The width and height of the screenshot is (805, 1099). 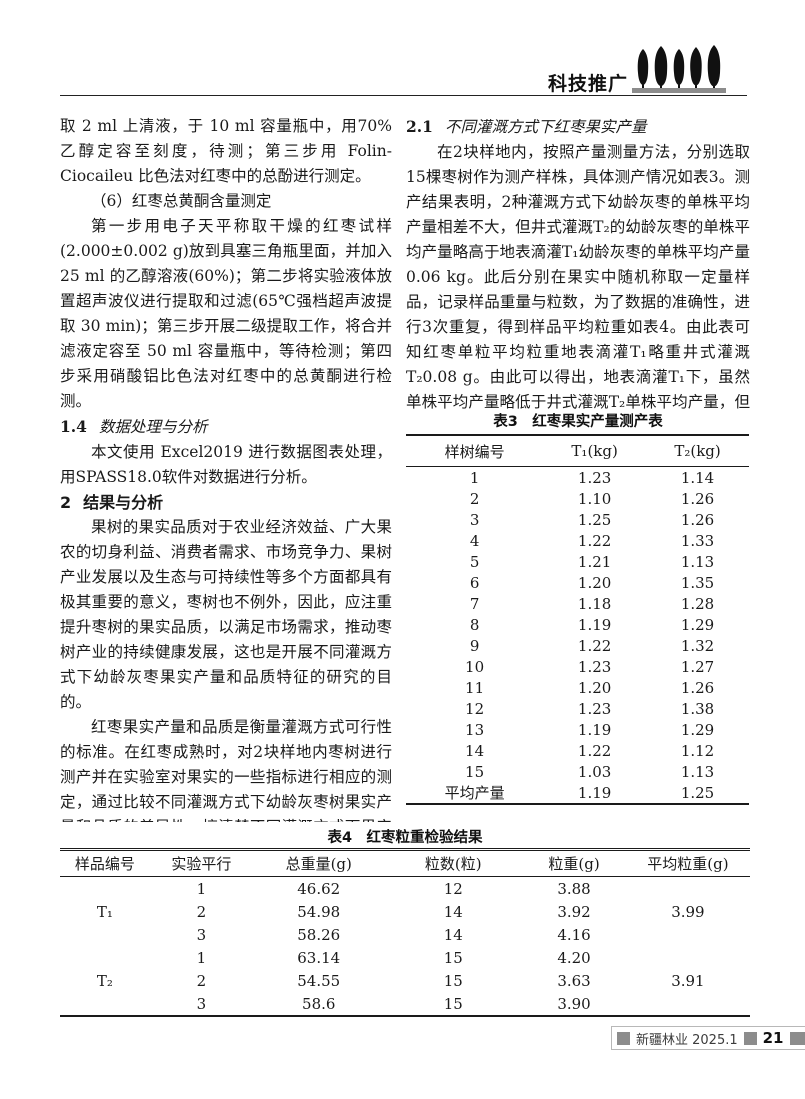 What do you see at coordinates (474, 603) in the screenshot?
I see `table-cell: 7` at bounding box center [474, 603].